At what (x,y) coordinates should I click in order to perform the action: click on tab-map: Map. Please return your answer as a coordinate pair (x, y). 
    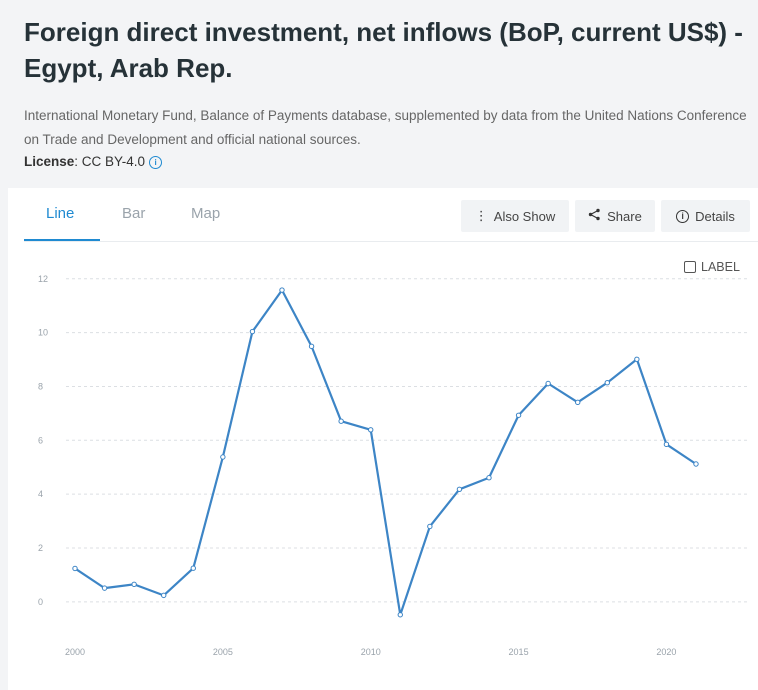
    Looking at the image, I should click on (206, 213).